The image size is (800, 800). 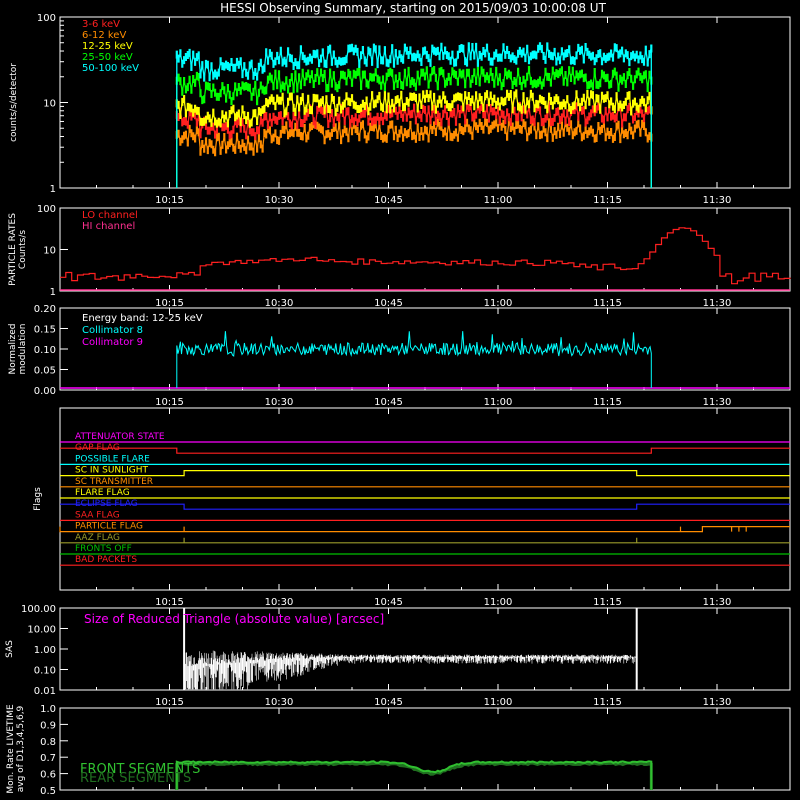 What do you see at coordinates (120, 437) in the screenshot?
I see `flag-label: ATTENUATOR STATE` at bounding box center [120, 437].